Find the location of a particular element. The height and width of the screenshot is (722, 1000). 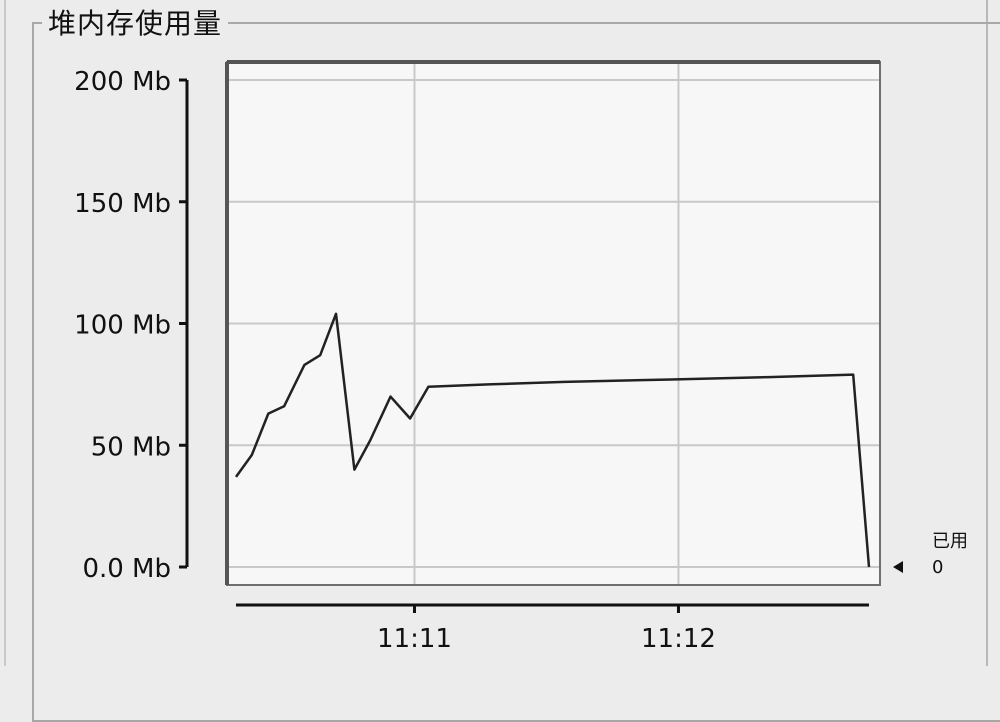

y-tick-label: 50 Mb is located at coordinates (131, 447).